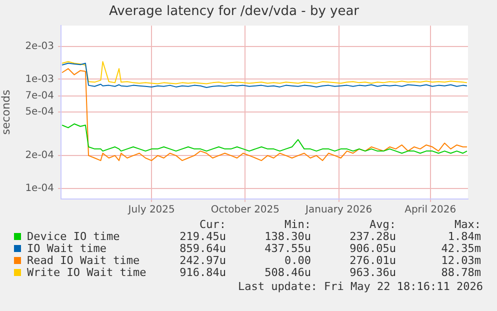 The image size is (497, 311). Describe the element at coordinates (39, 156) in the screenshot. I see `y-tick-label: 2e-04` at that location.